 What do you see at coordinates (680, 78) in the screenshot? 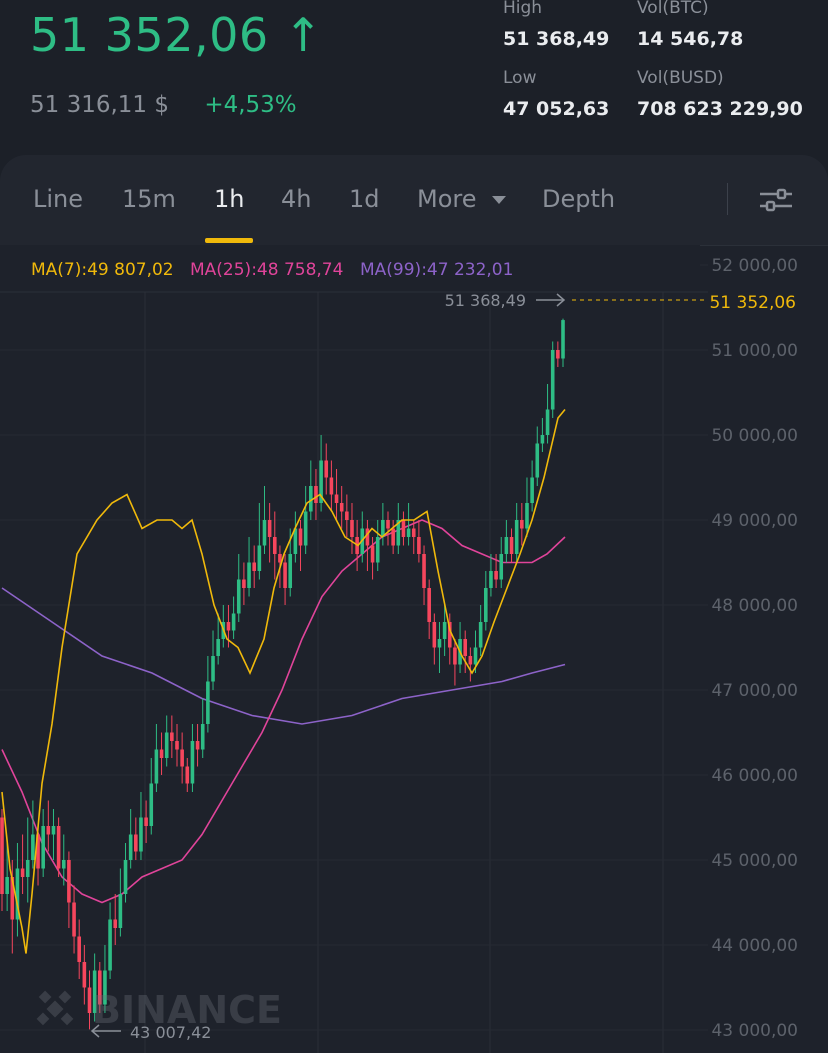
I see `vol-quote-label: Vol(BUSD)` at bounding box center [680, 78].